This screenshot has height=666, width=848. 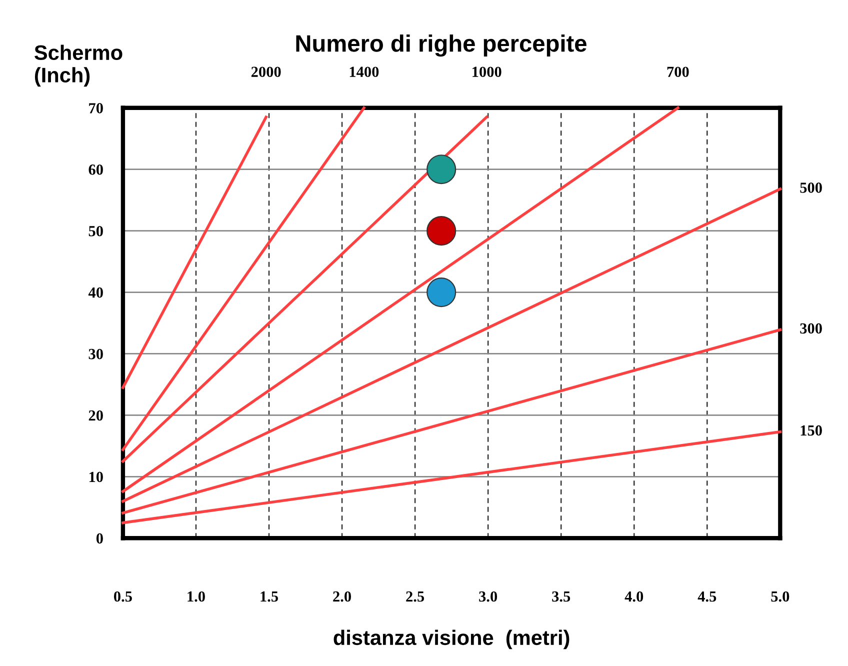 What do you see at coordinates (634, 596) in the screenshot?
I see `x-tick-label: 4.0` at bounding box center [634, 596].